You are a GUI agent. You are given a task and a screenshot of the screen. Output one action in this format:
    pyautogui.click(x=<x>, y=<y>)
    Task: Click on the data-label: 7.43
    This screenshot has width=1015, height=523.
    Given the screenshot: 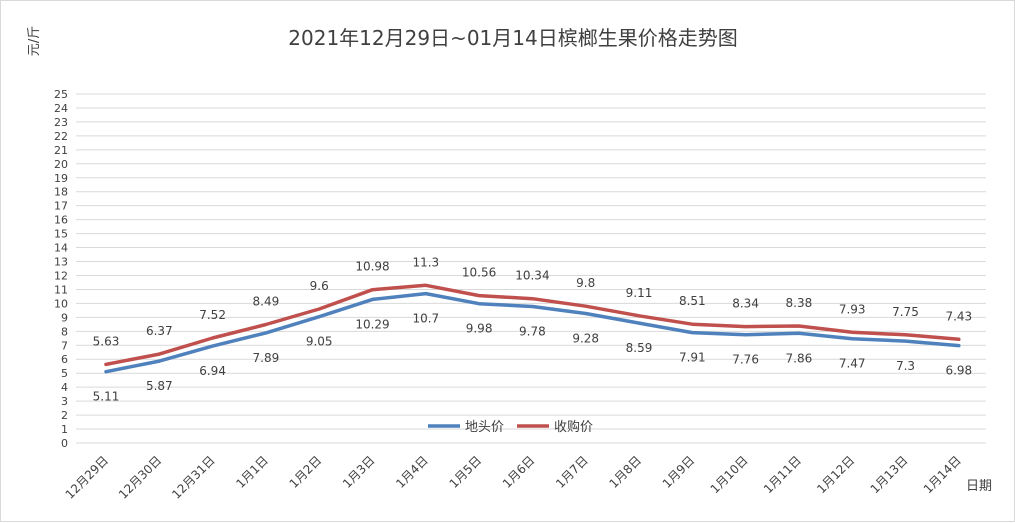 What is the action you would take?
    pyautogui.click(x=958, y=316)
    